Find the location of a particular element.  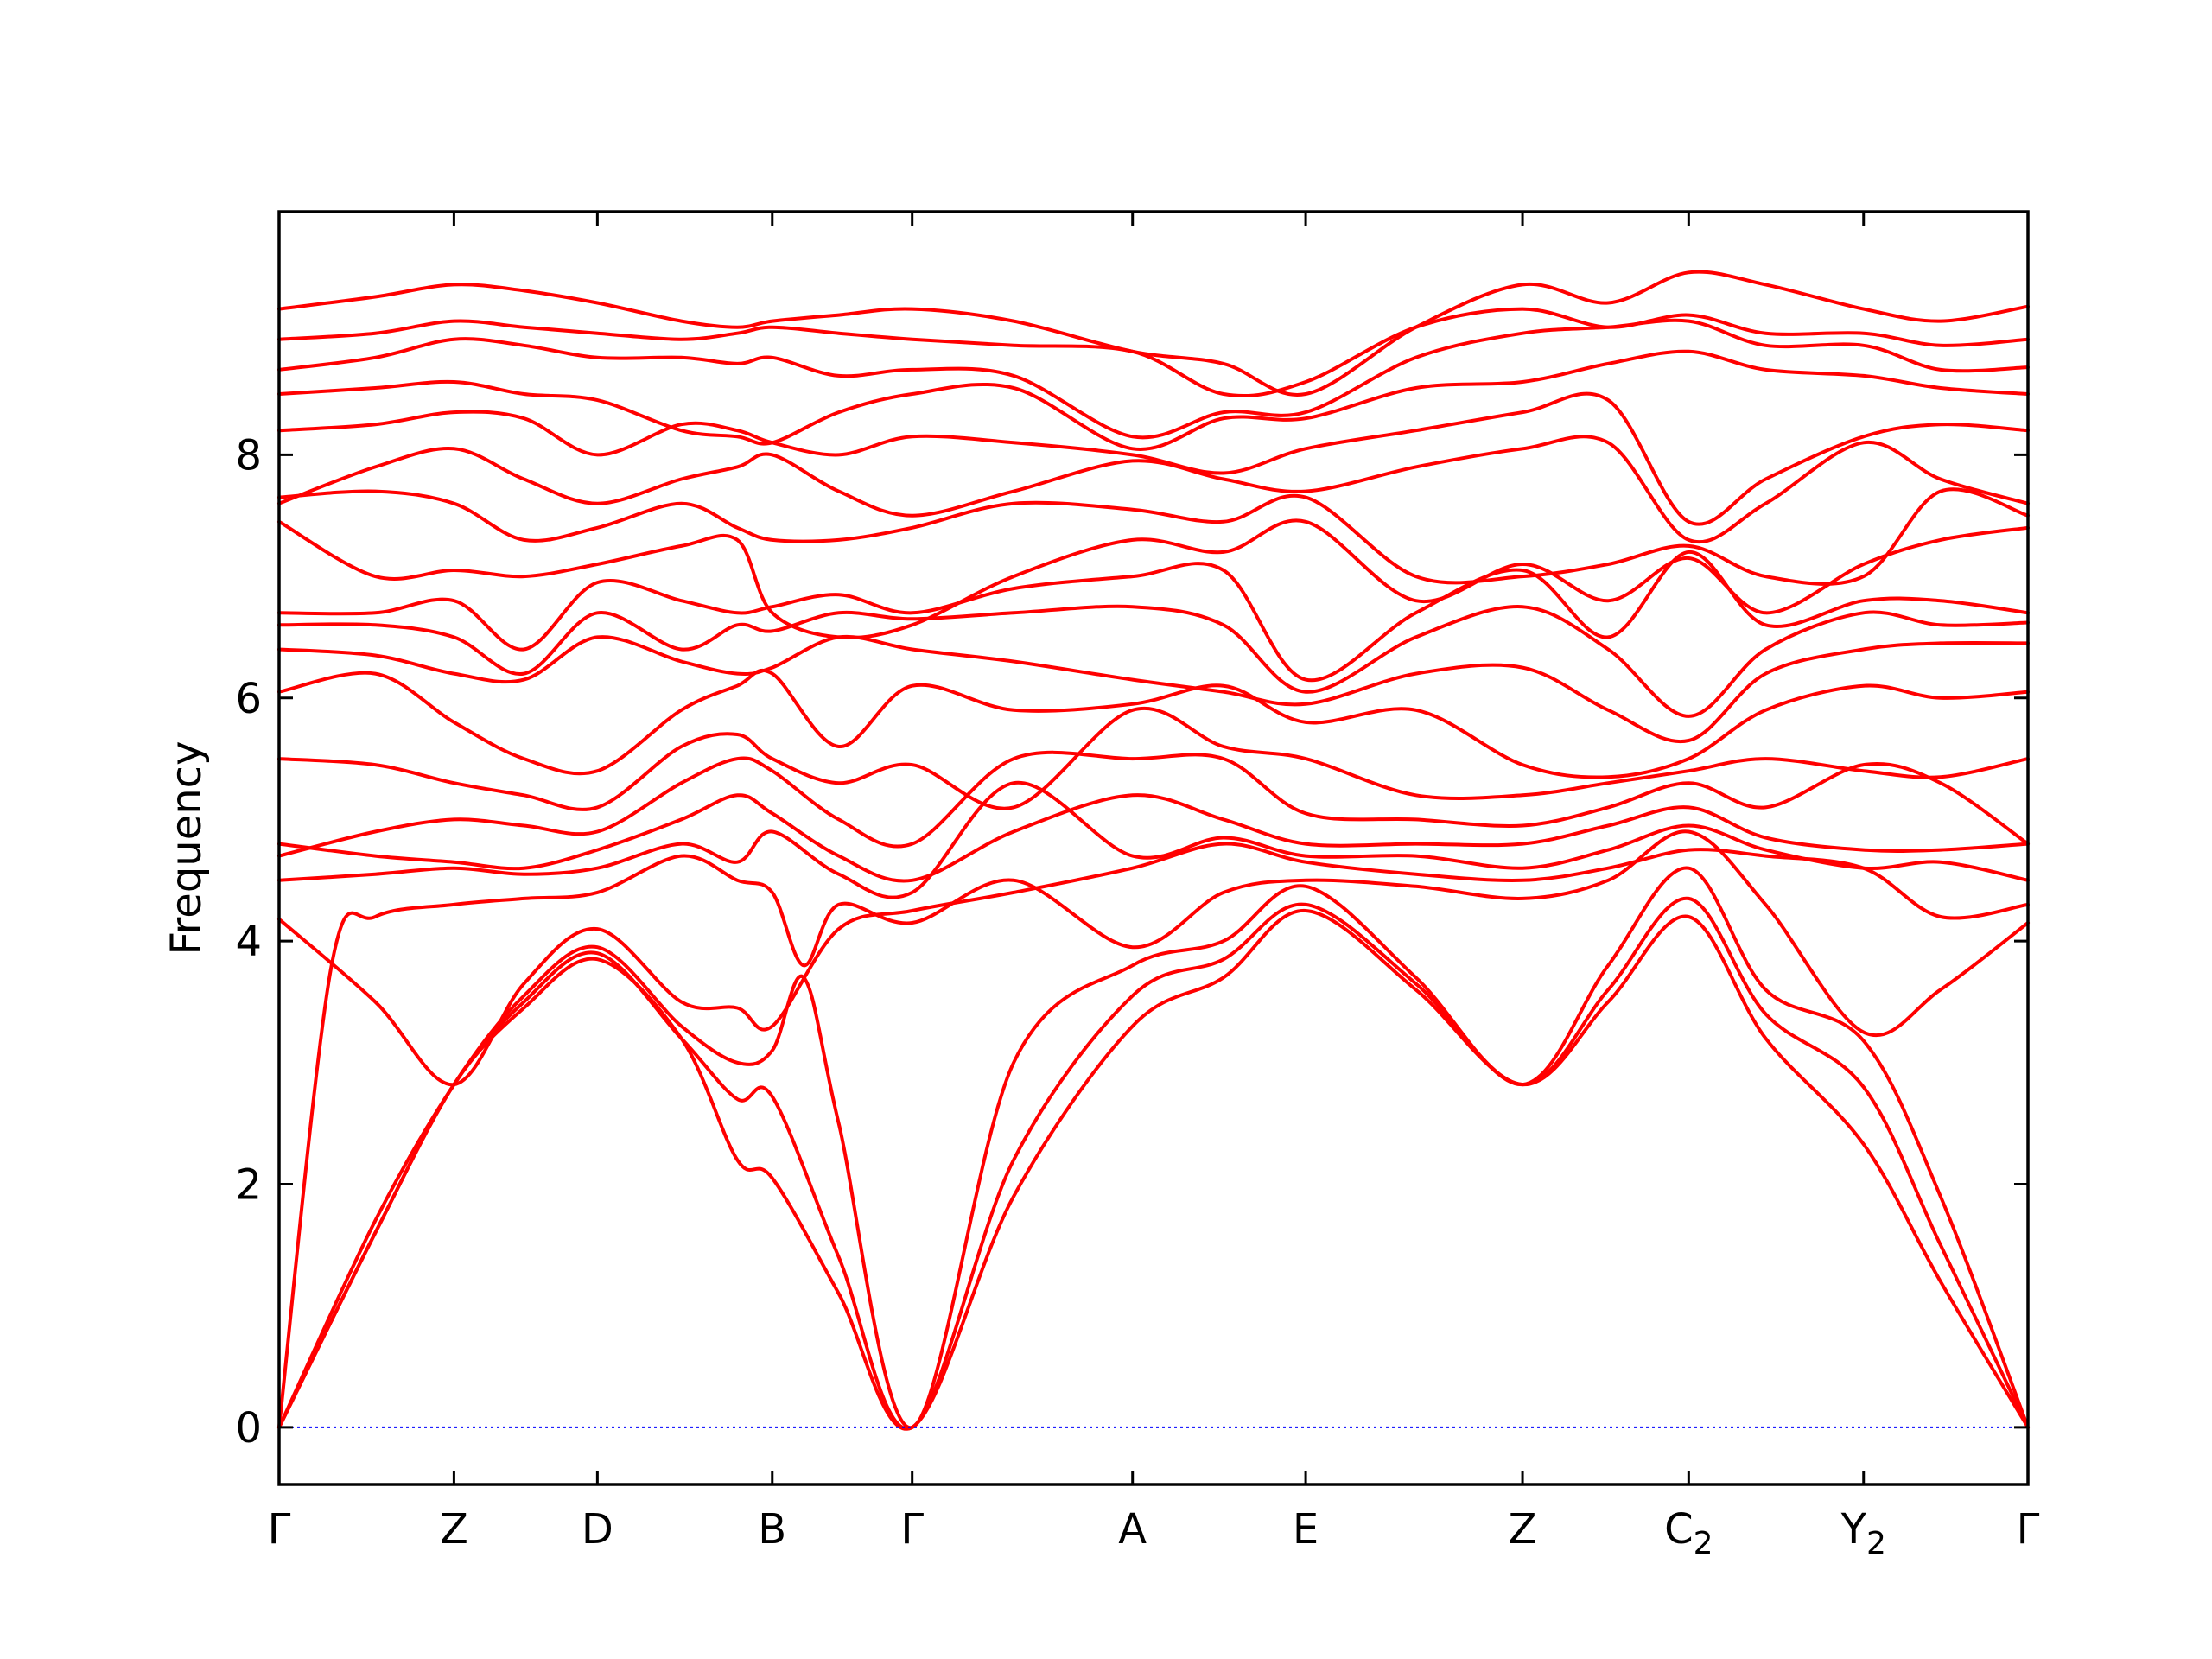

x-tick-label-main: B is located at coordinates (772, 1529).